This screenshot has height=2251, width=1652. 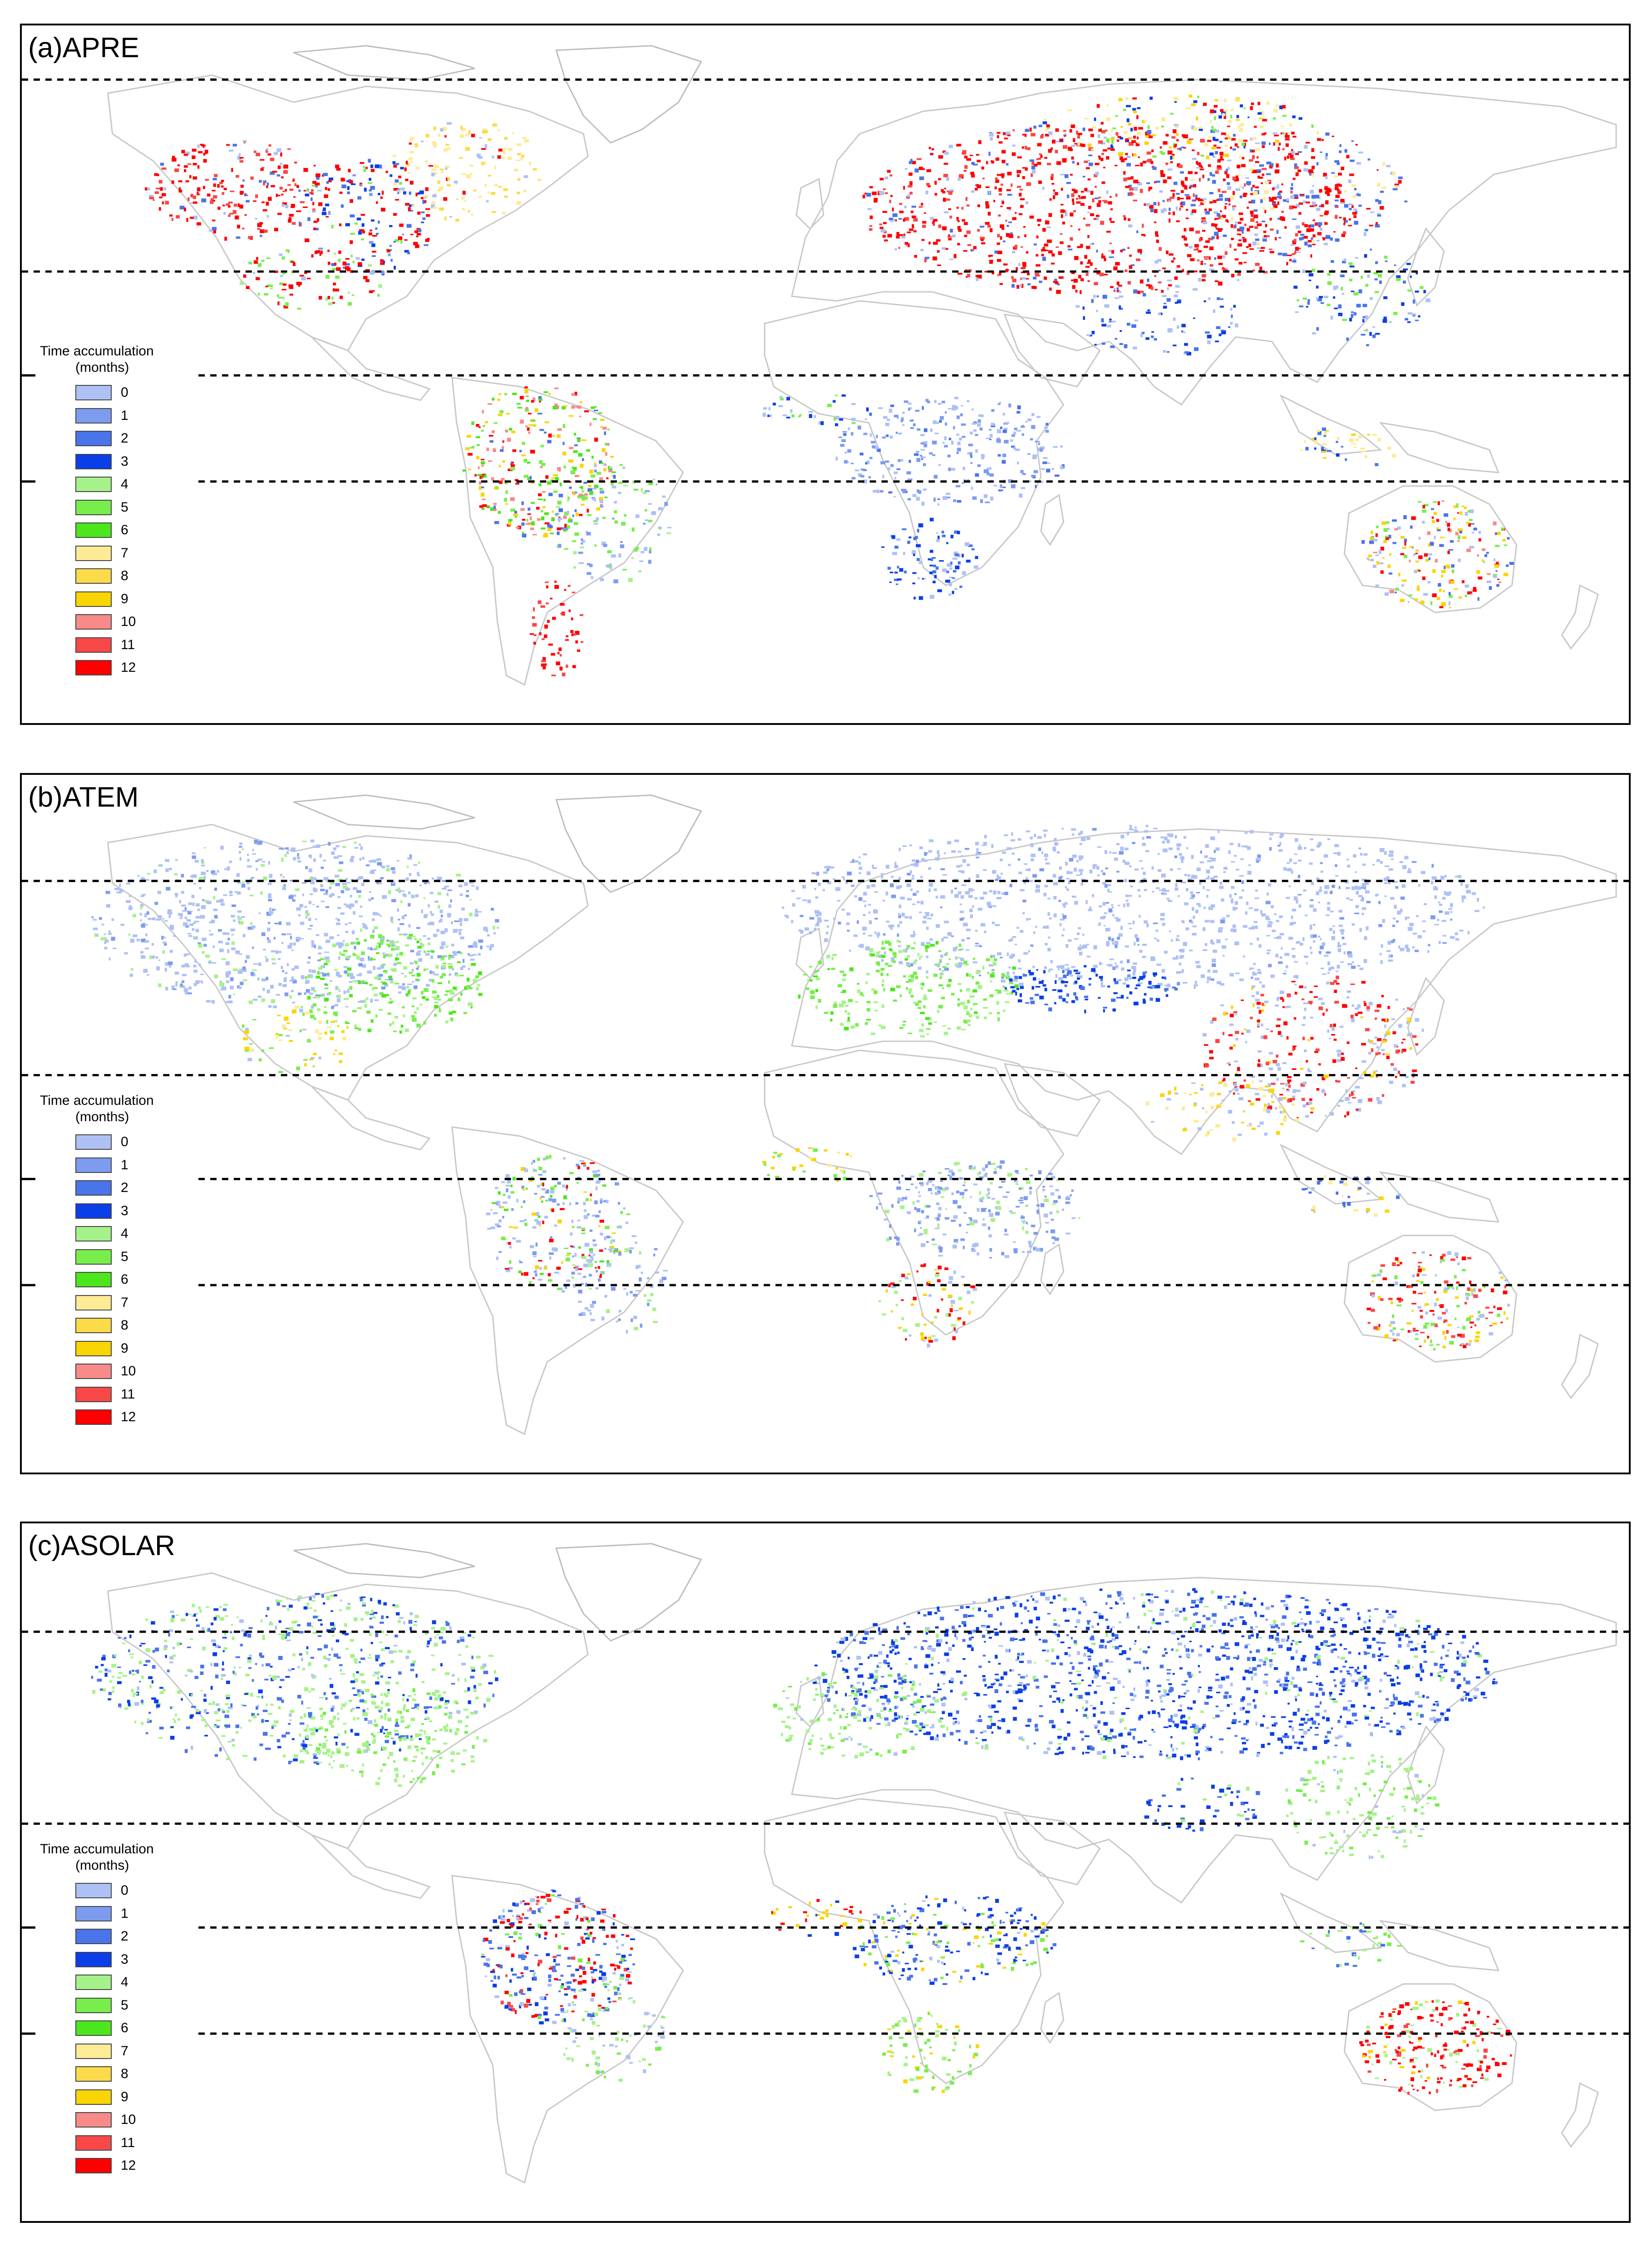 What do you see at coordinates (128, 667) in the screenshot?
I see `legend-label: 12` at bounding box center [128, 667].